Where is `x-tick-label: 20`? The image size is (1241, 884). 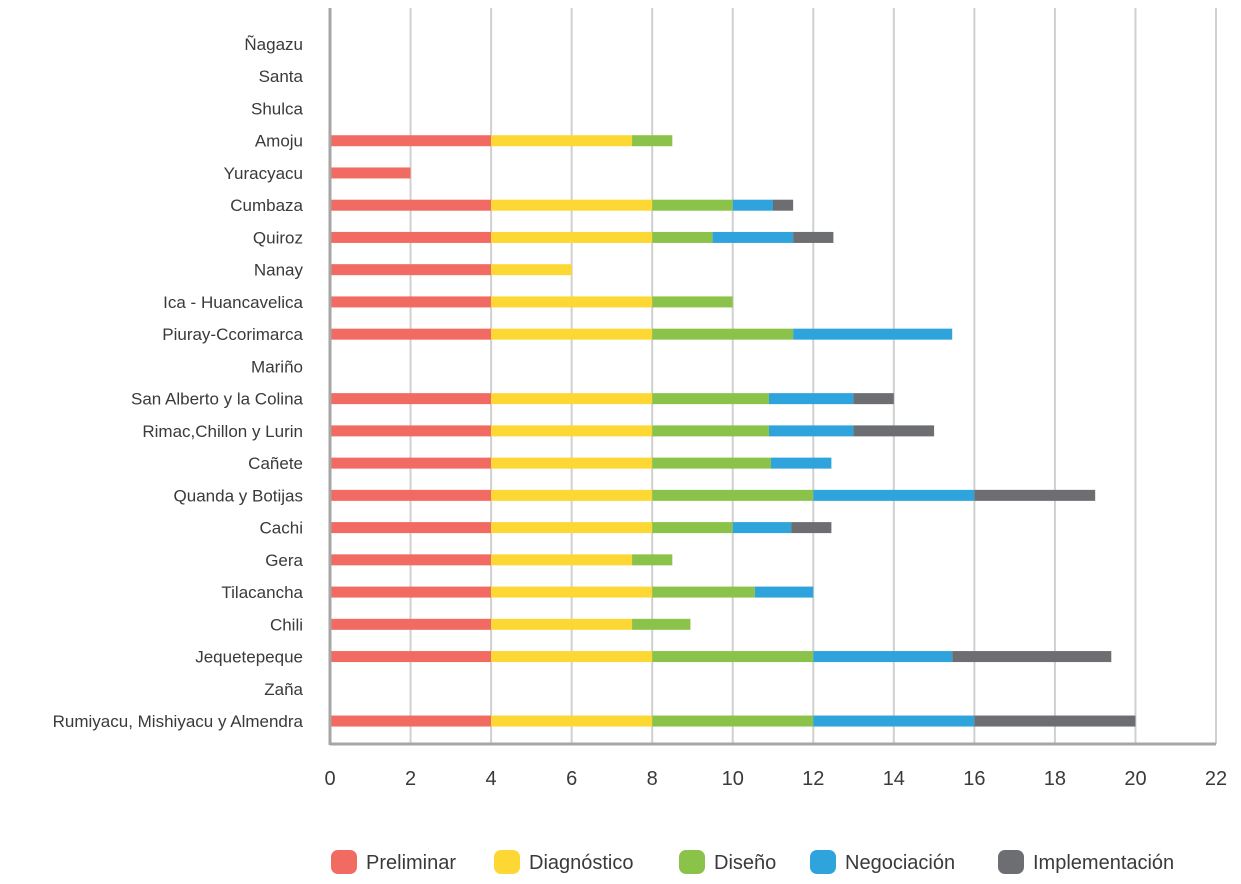
x-tick-label: 20 is located at coordinates (1135, 779).